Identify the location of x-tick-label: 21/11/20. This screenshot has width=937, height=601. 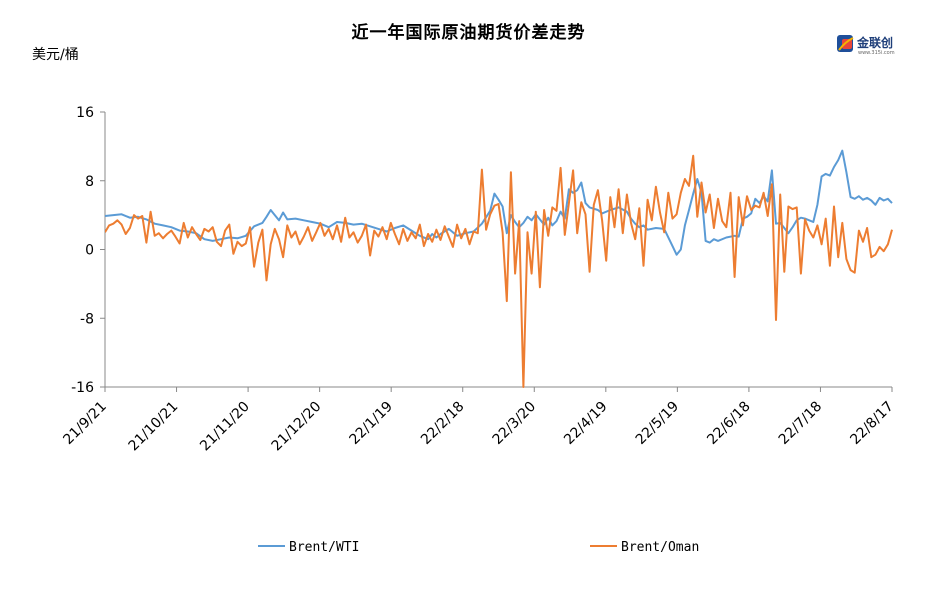
(225, 427).